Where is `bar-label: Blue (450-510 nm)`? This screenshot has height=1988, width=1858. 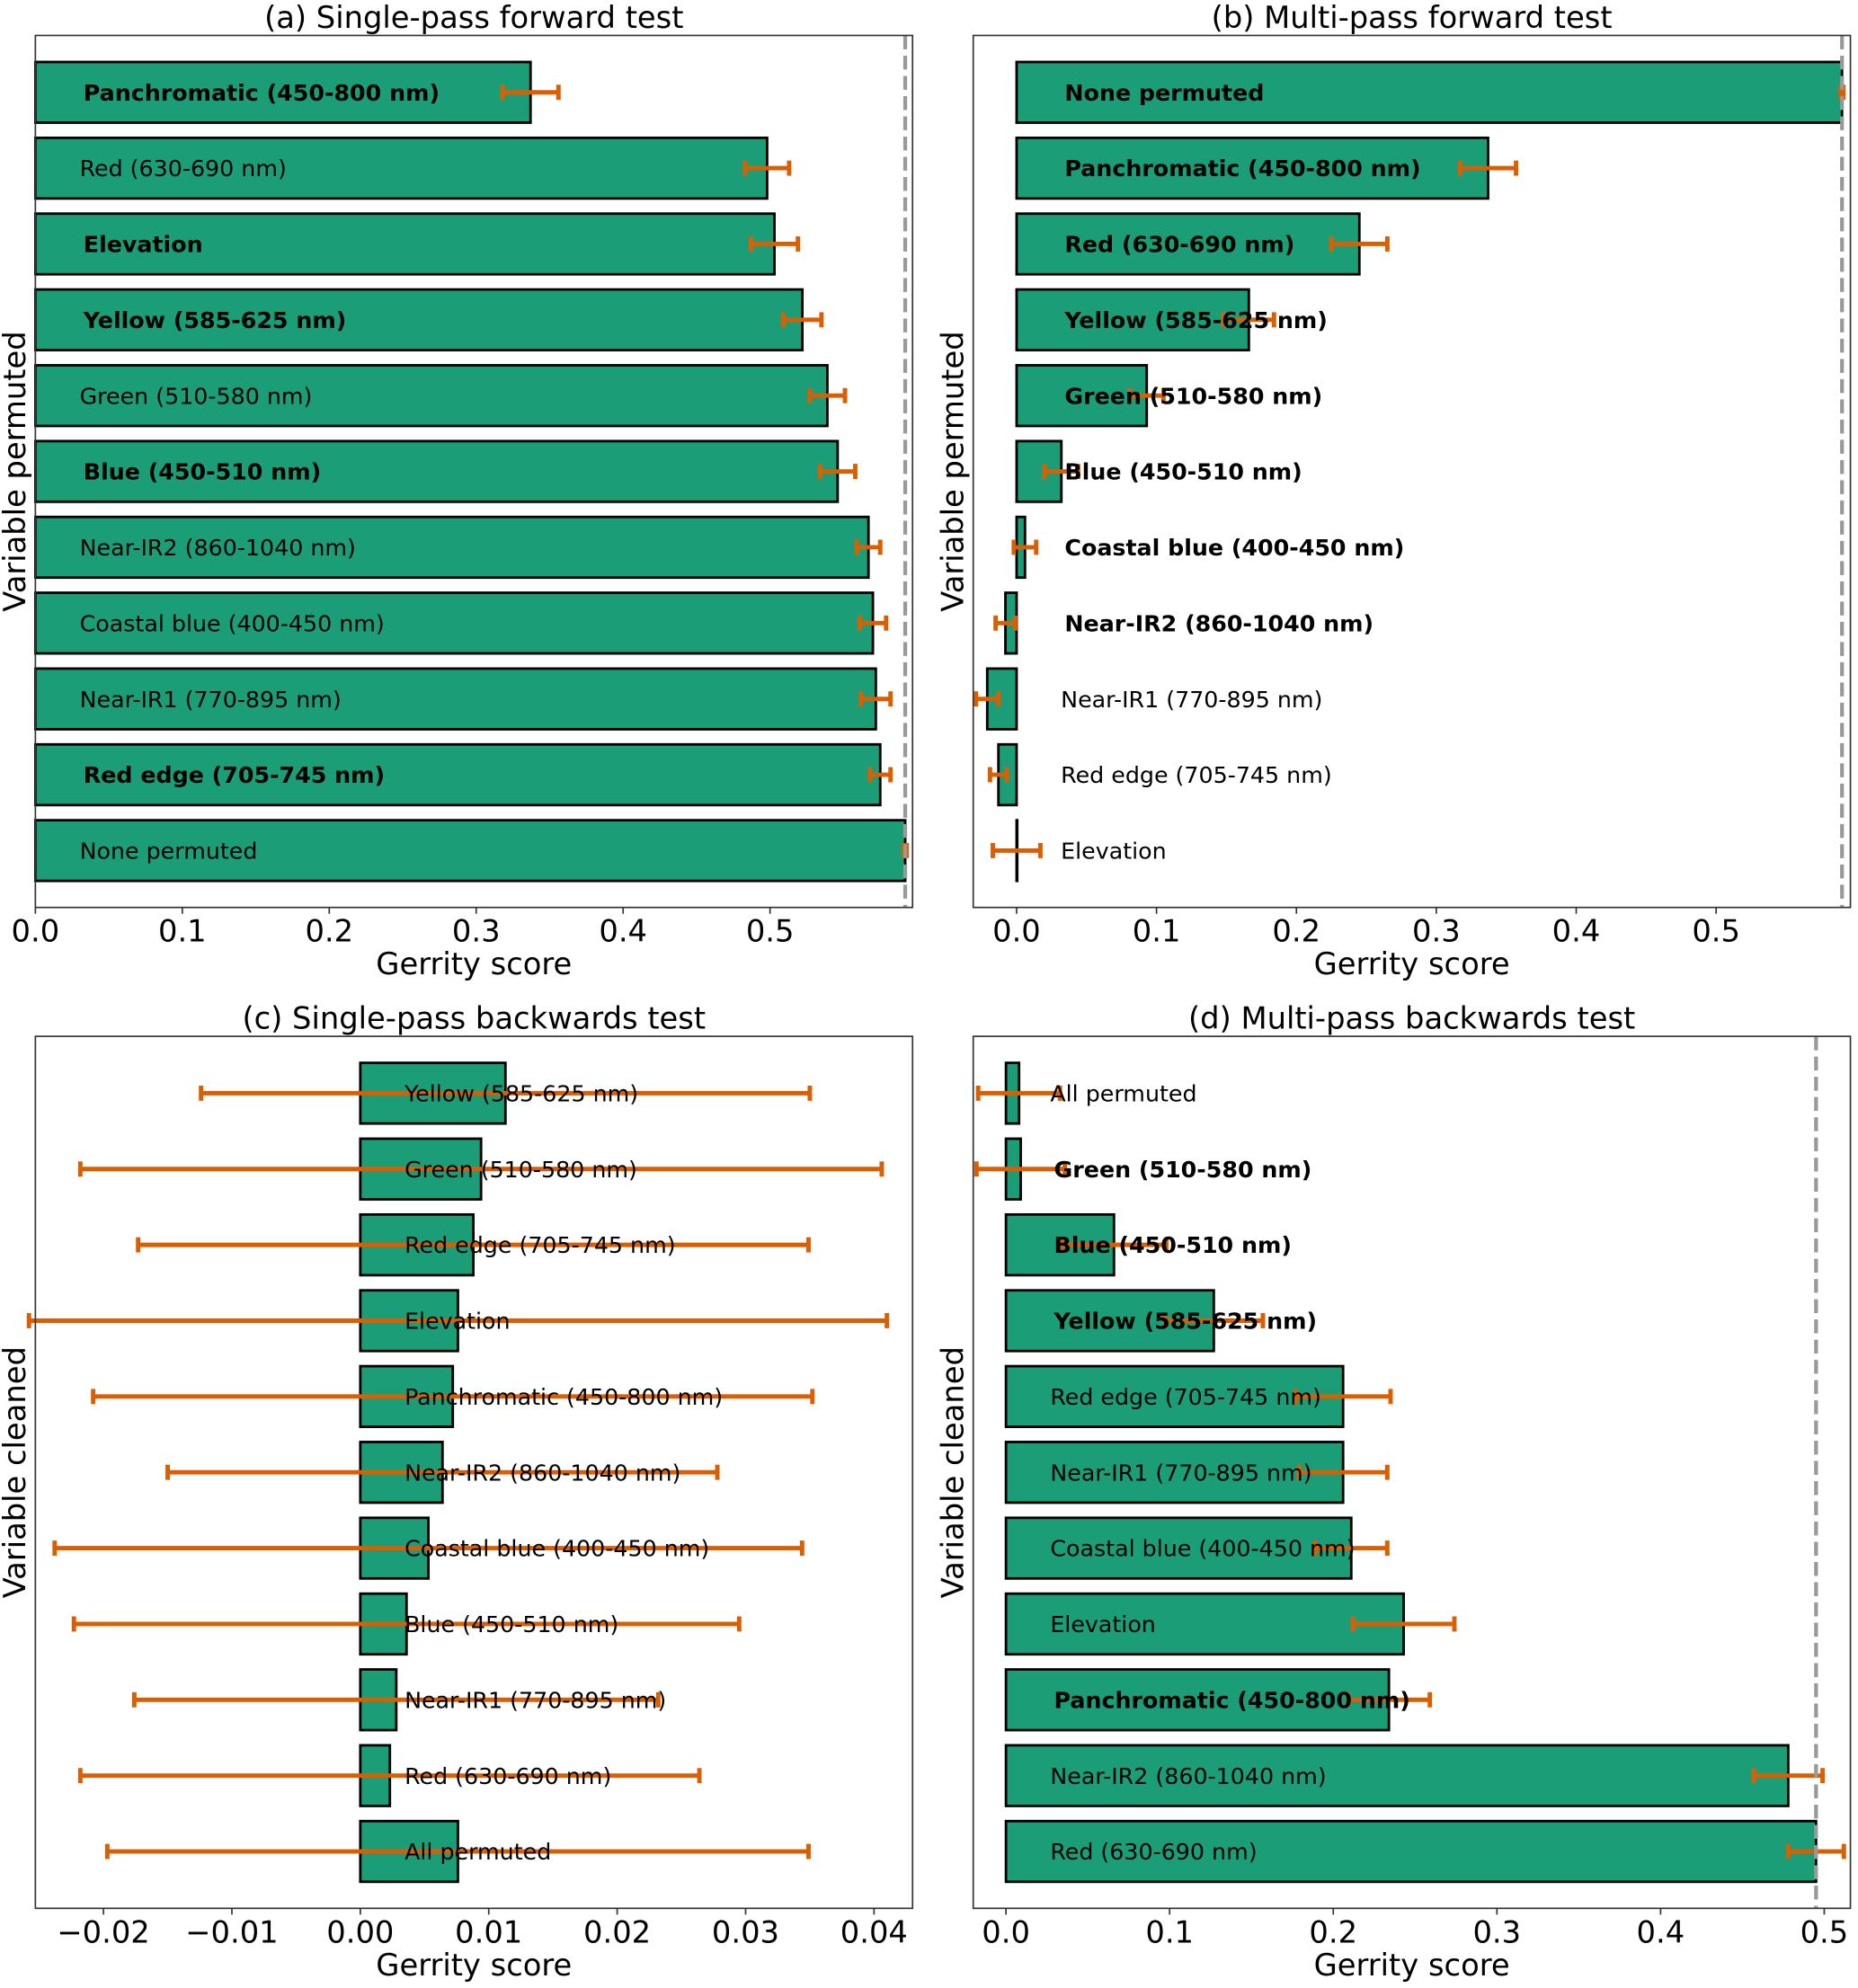 bar-label: Blue (450-510 nm) is located at coordinates (511, 1624).